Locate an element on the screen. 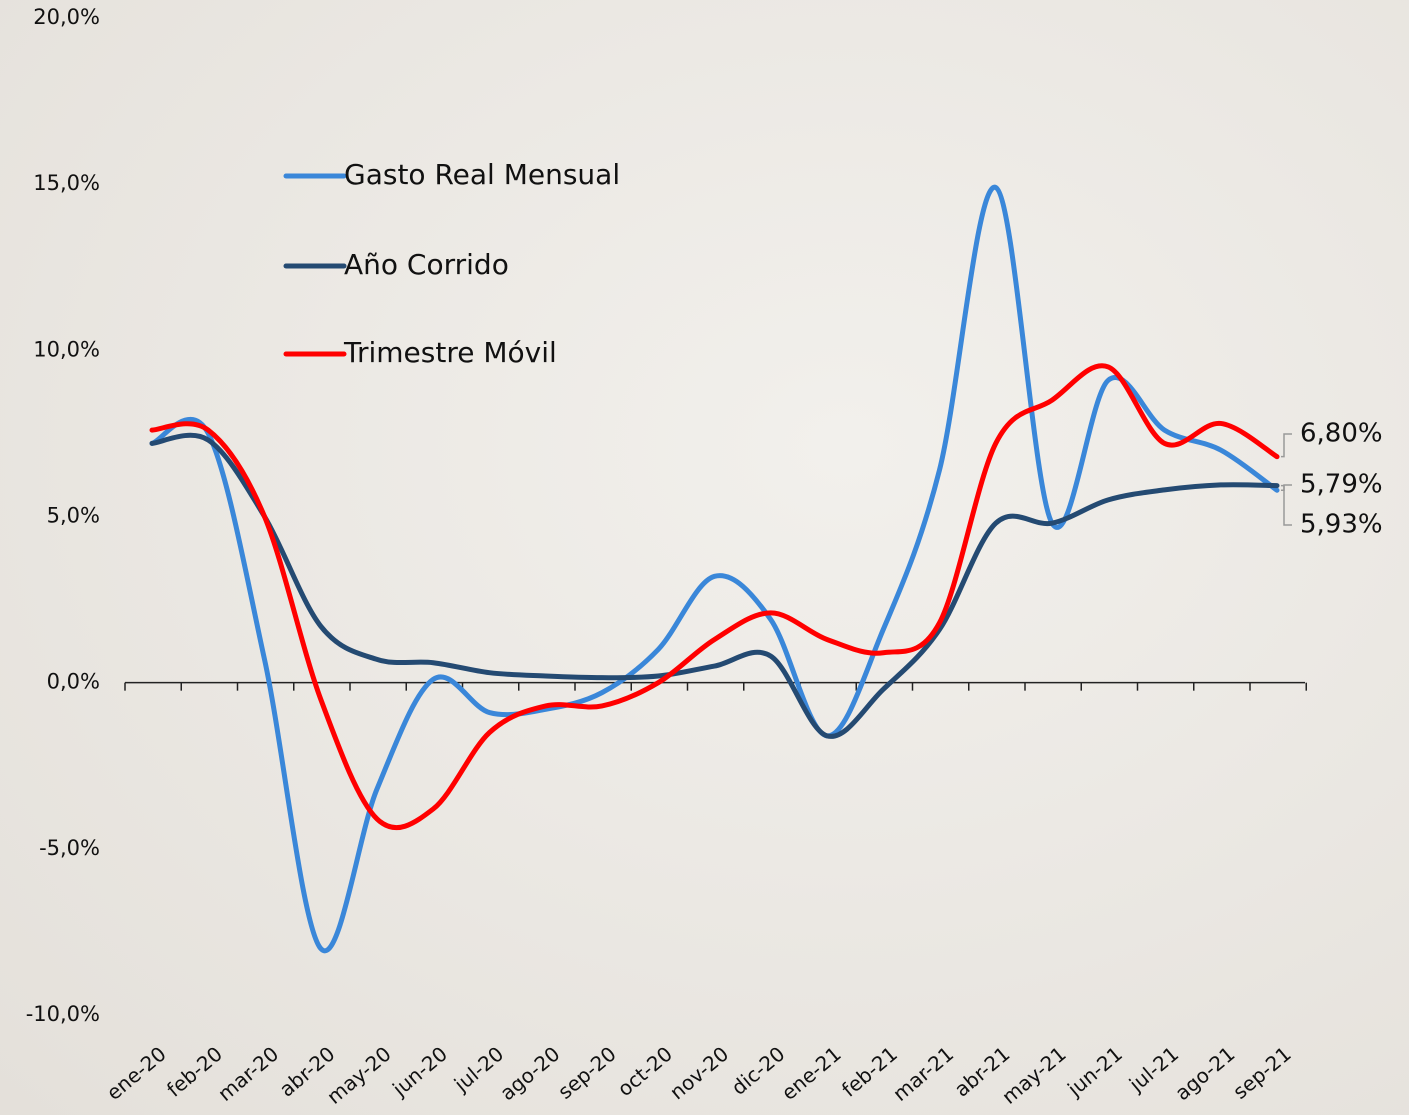 This screenshot has height=1115, width=1409. x-tick-label: nov-20 is located at coordinates (699, 1073).